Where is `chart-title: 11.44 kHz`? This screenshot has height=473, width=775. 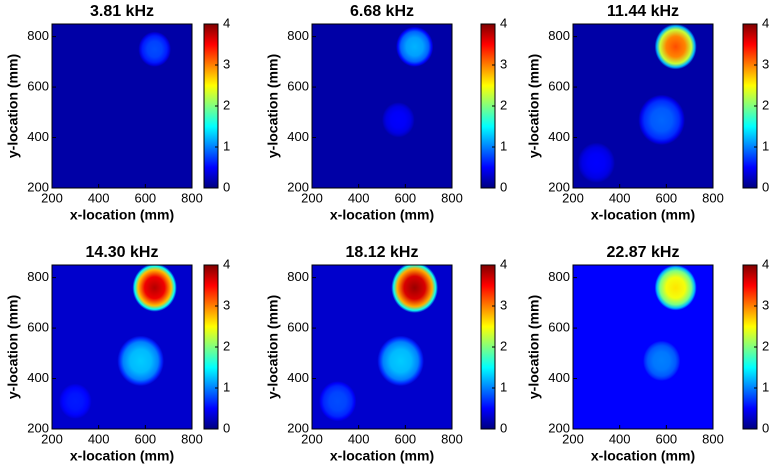
chart-title: 11.44 kHz is located at coordinates (643, 11).